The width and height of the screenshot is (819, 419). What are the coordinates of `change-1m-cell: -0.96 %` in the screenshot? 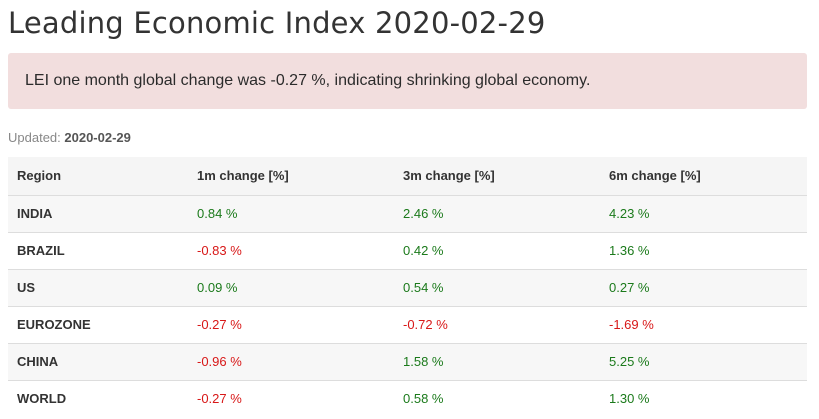 It's located at (219, 361).